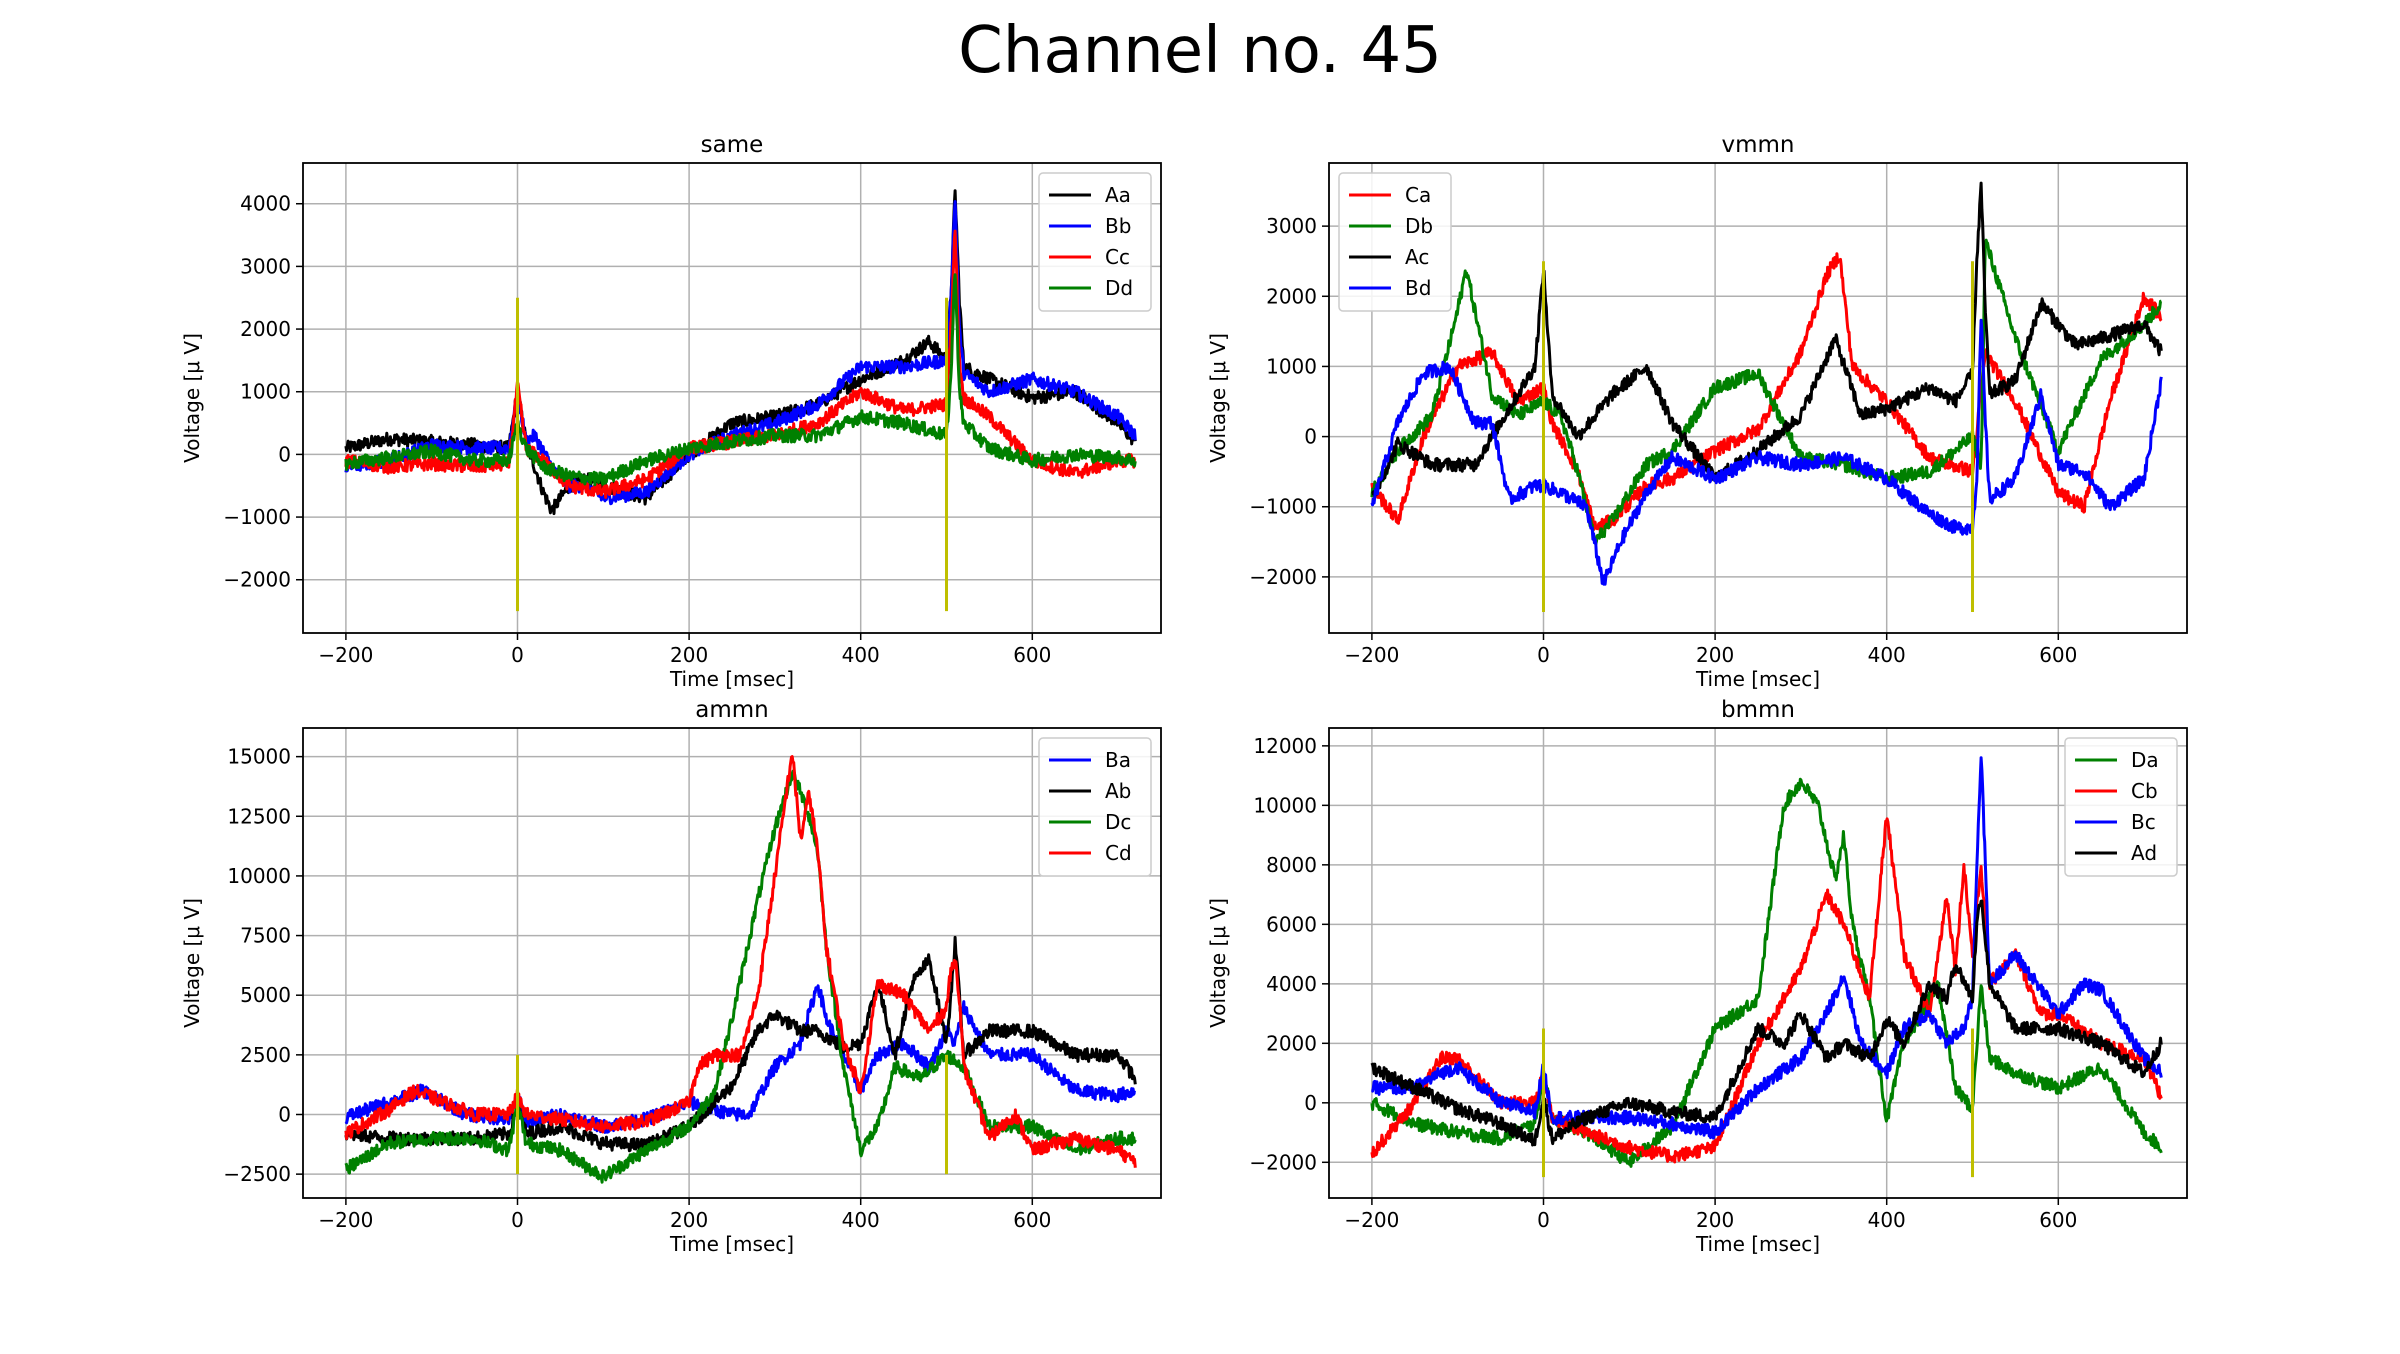  I want to click on y-tick-label: 15000, so click(259, 757).